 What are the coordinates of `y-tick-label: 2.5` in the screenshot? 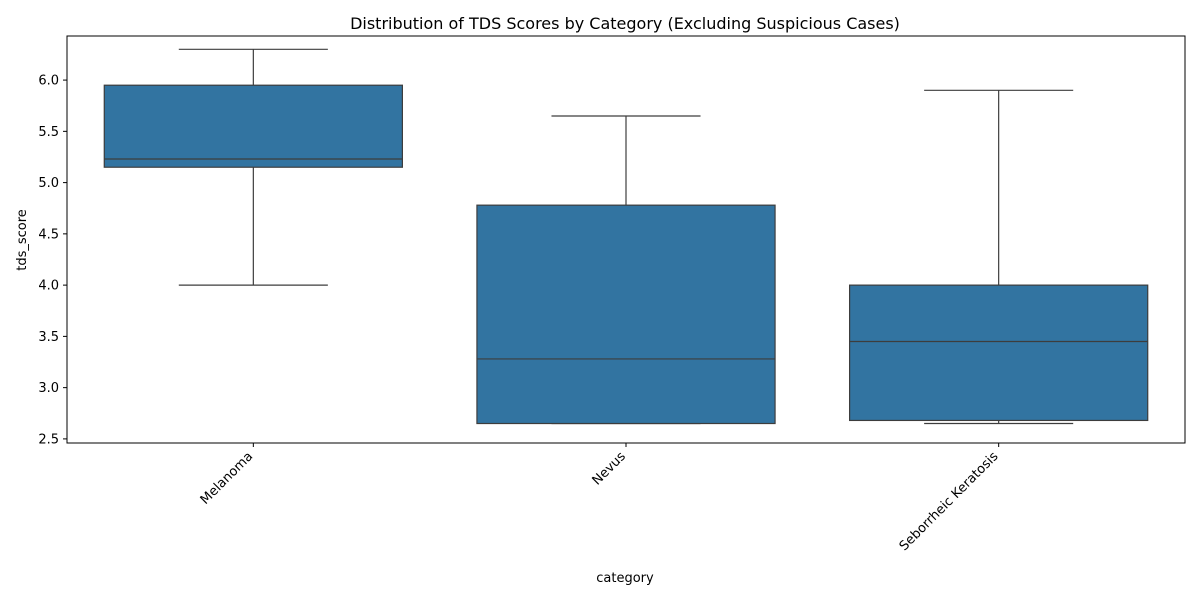 It's located at (48, 439).